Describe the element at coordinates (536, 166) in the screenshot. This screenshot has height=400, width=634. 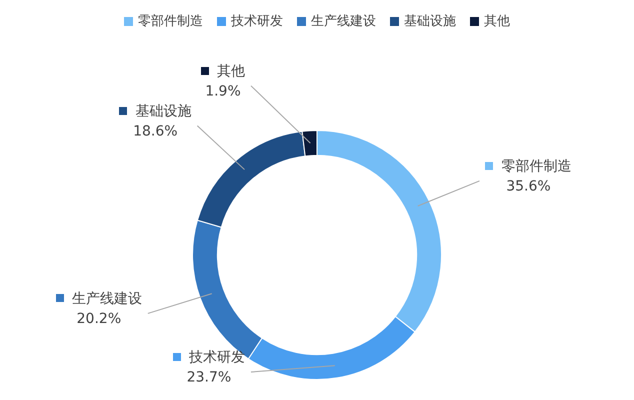
I see `legend-label: 零部件制造` at that location.